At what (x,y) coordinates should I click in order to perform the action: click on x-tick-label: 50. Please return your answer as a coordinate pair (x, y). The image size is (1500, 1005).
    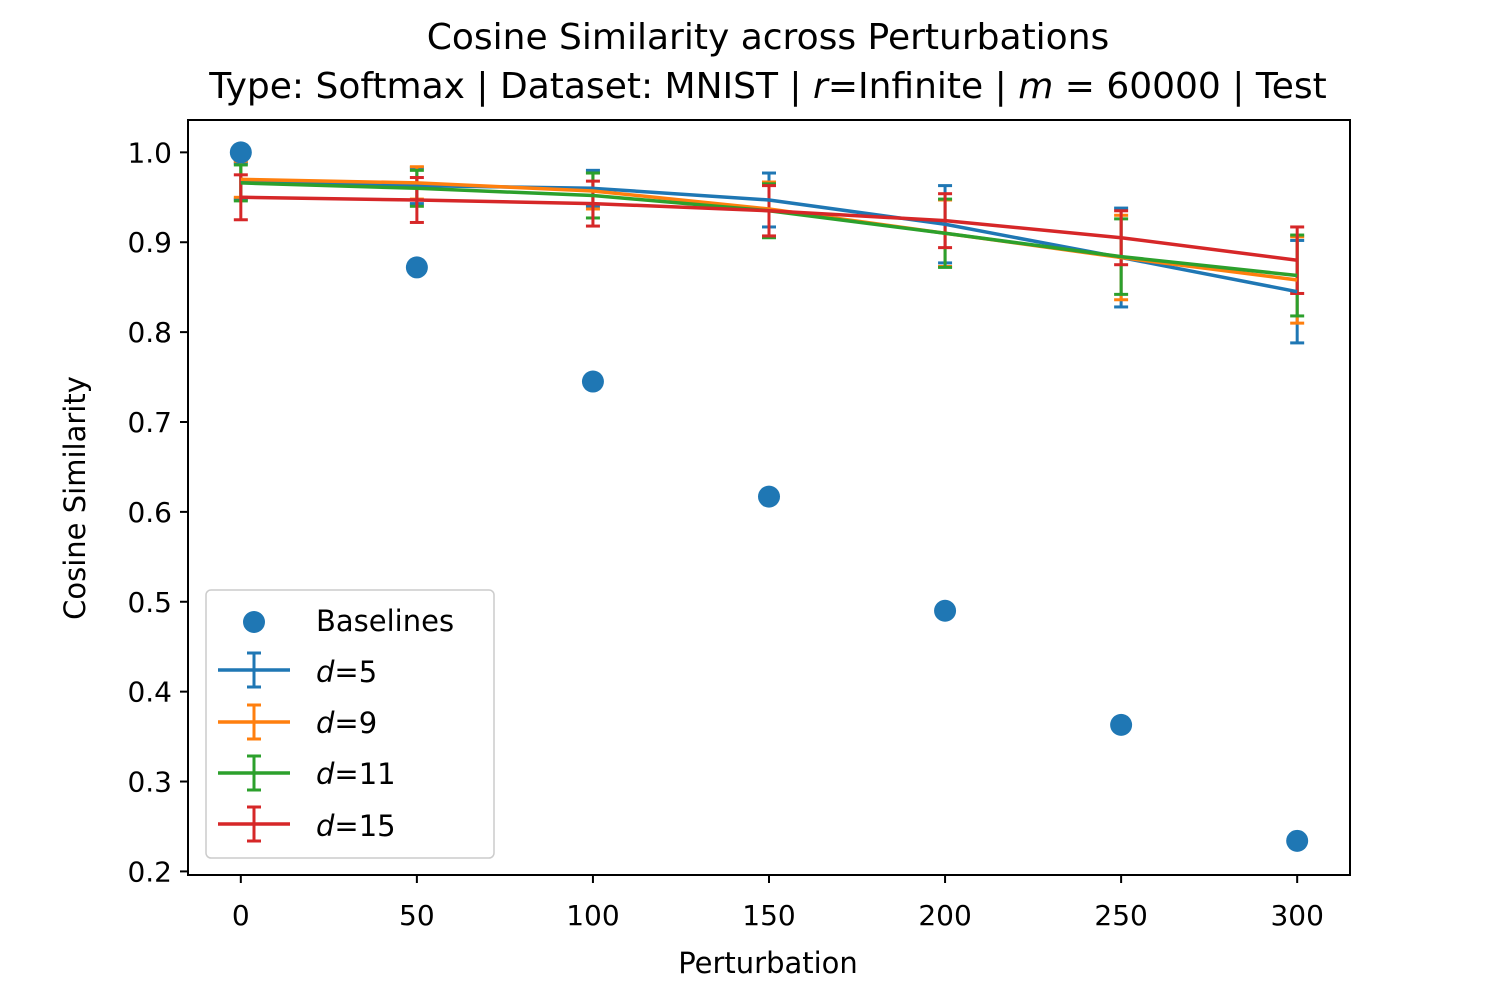
    Looking at the image, I should click on (417, 915).